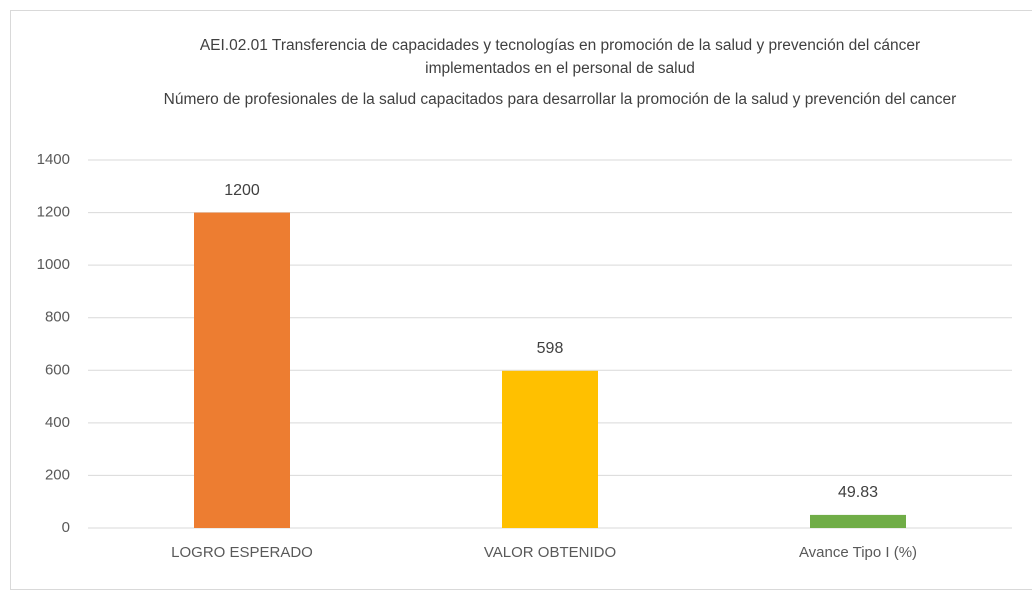  What do you see at coordinates (242, 190) in the screenshot?
I see `data-label: 1200` at bounding box center [242, 190].